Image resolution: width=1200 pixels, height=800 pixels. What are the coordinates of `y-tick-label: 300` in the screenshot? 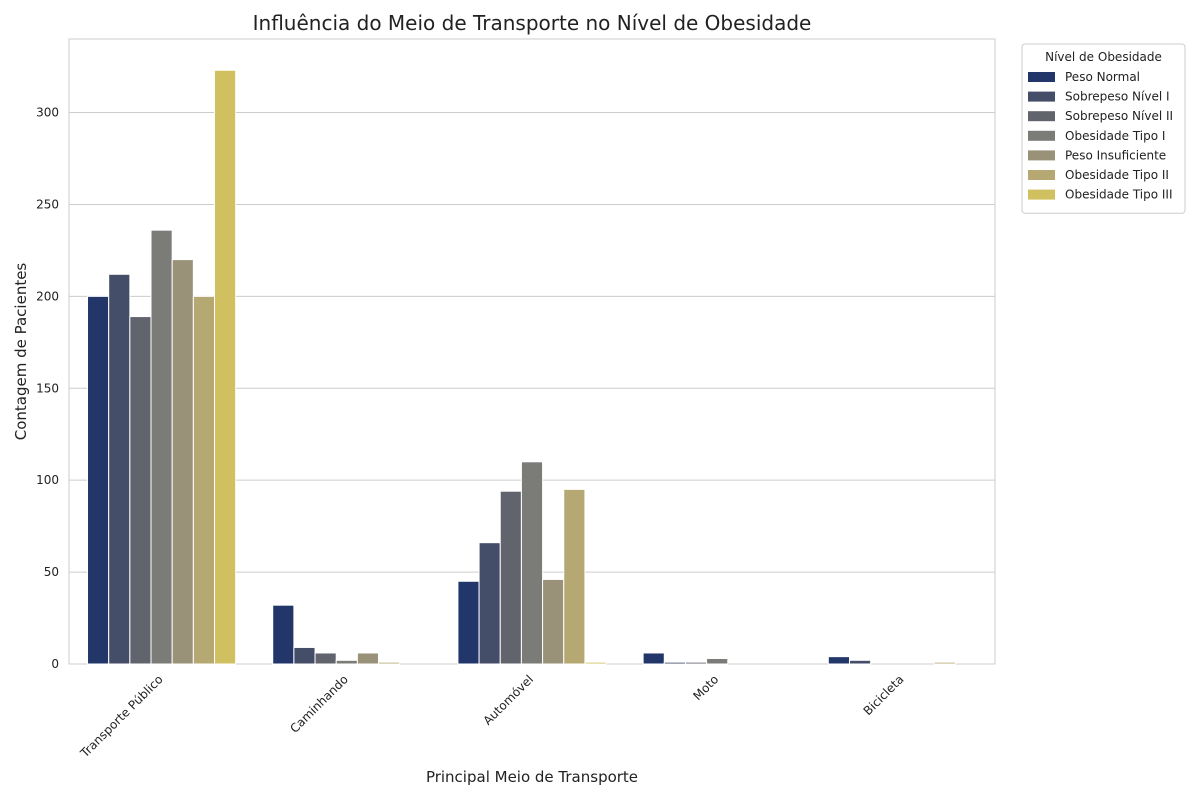 It's located at (47, 113).